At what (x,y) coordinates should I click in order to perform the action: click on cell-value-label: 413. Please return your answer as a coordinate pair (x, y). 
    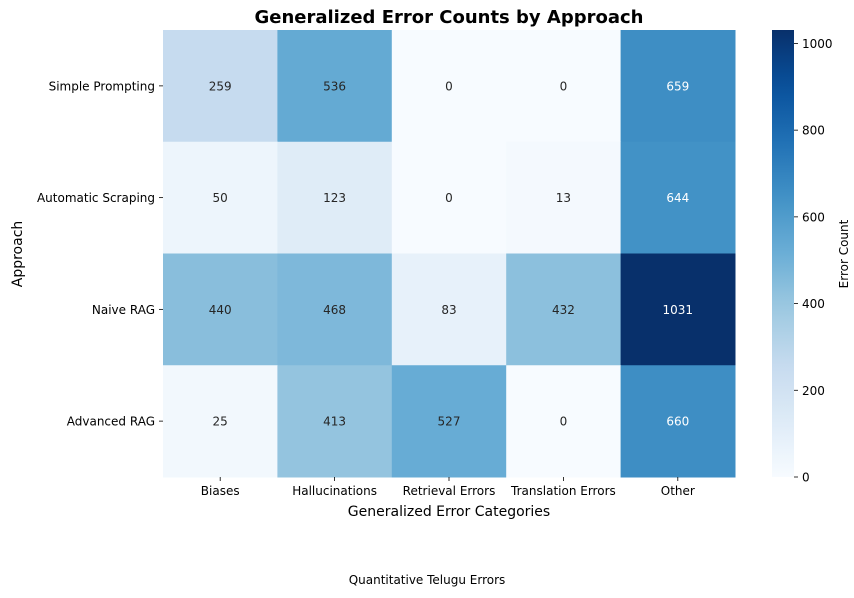
    Looking at the image, I should click on (334, 422).